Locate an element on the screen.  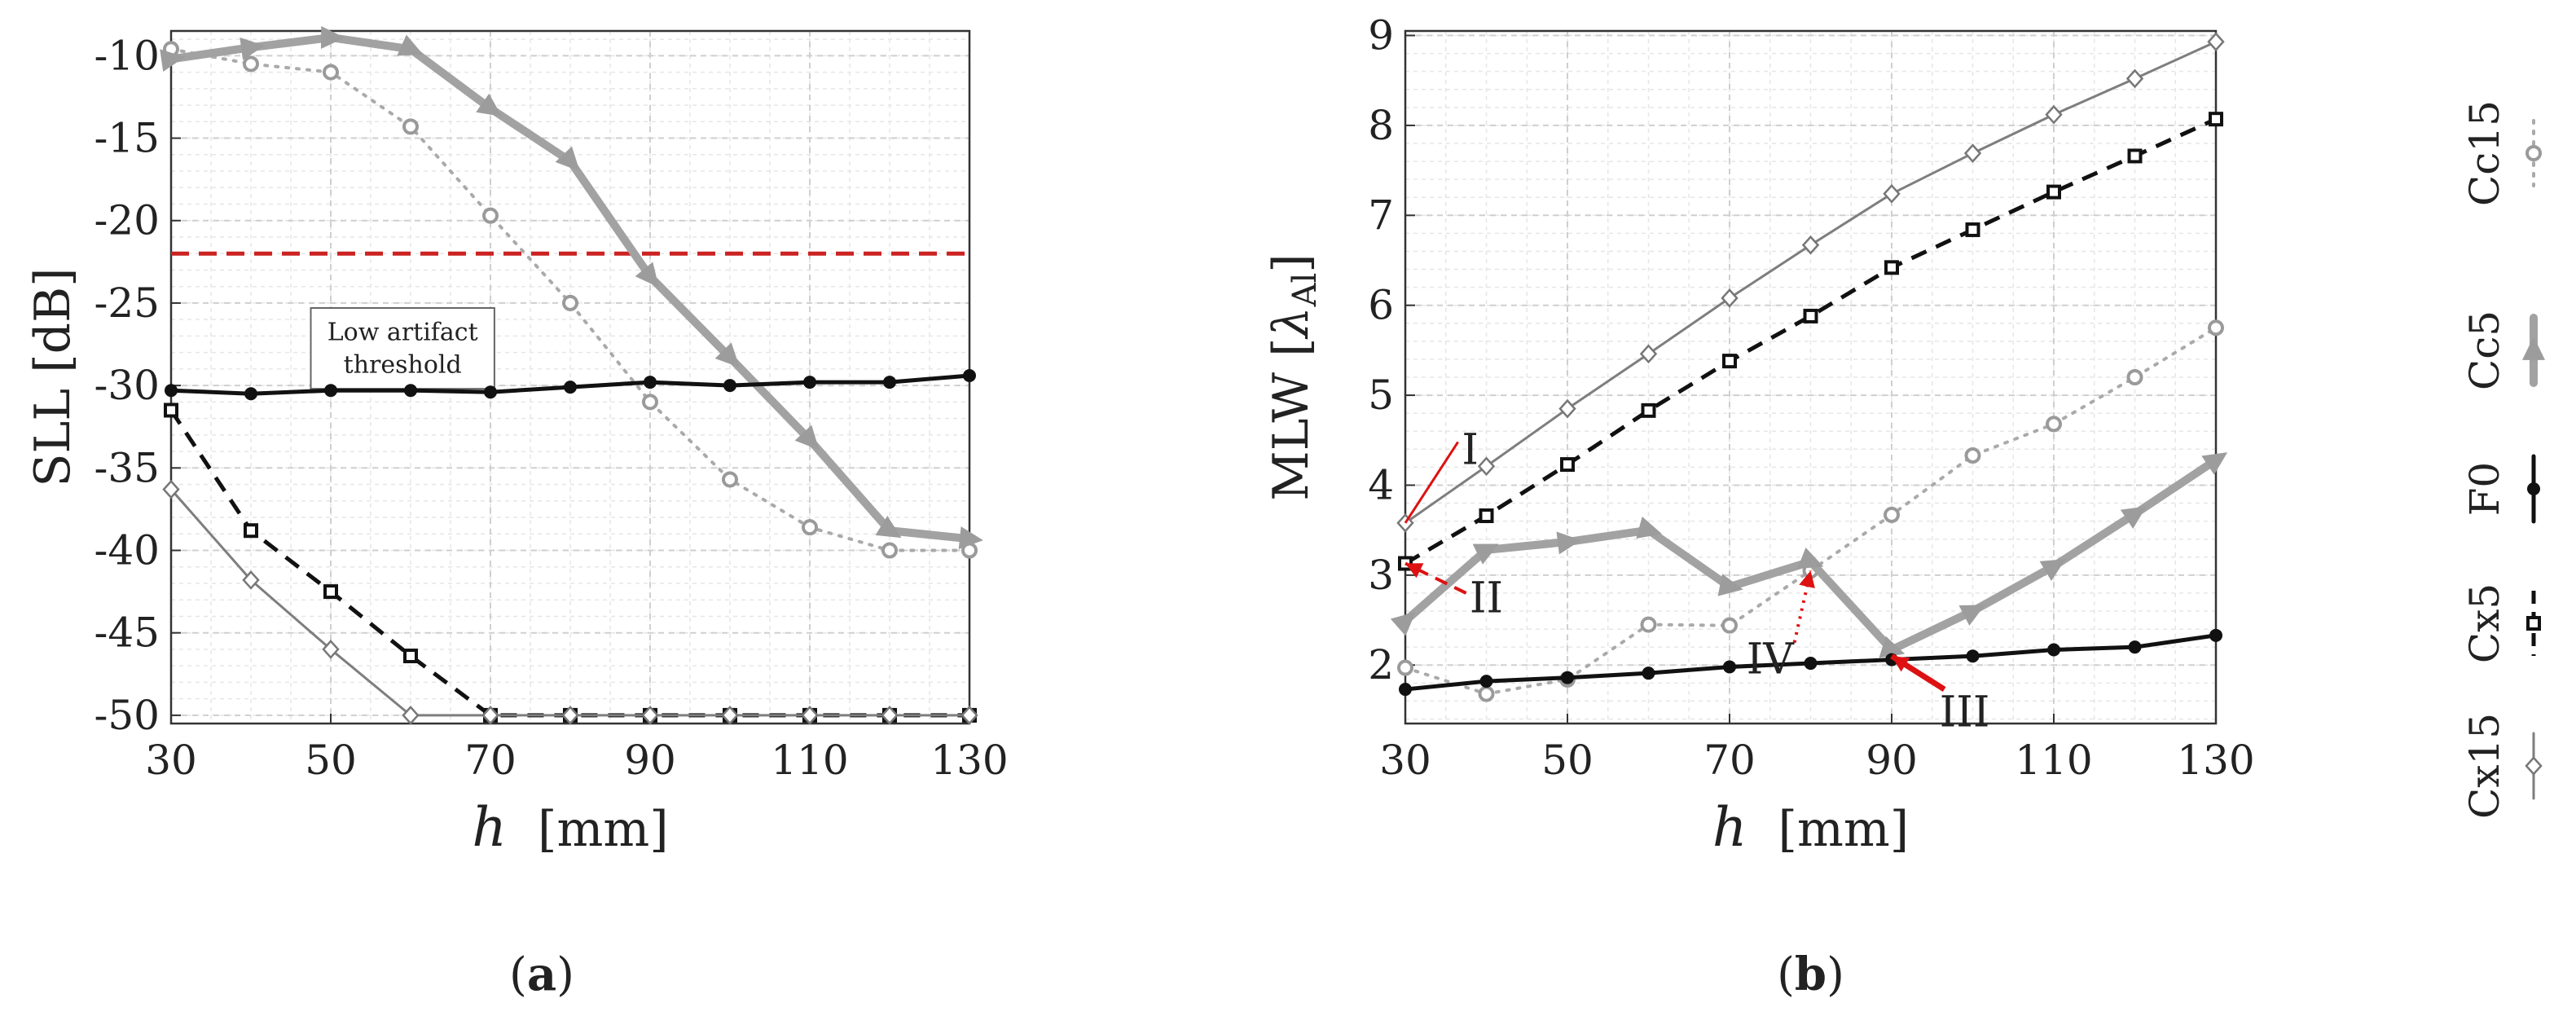
y-axis-label-space is located at coordinates (1291, 364).